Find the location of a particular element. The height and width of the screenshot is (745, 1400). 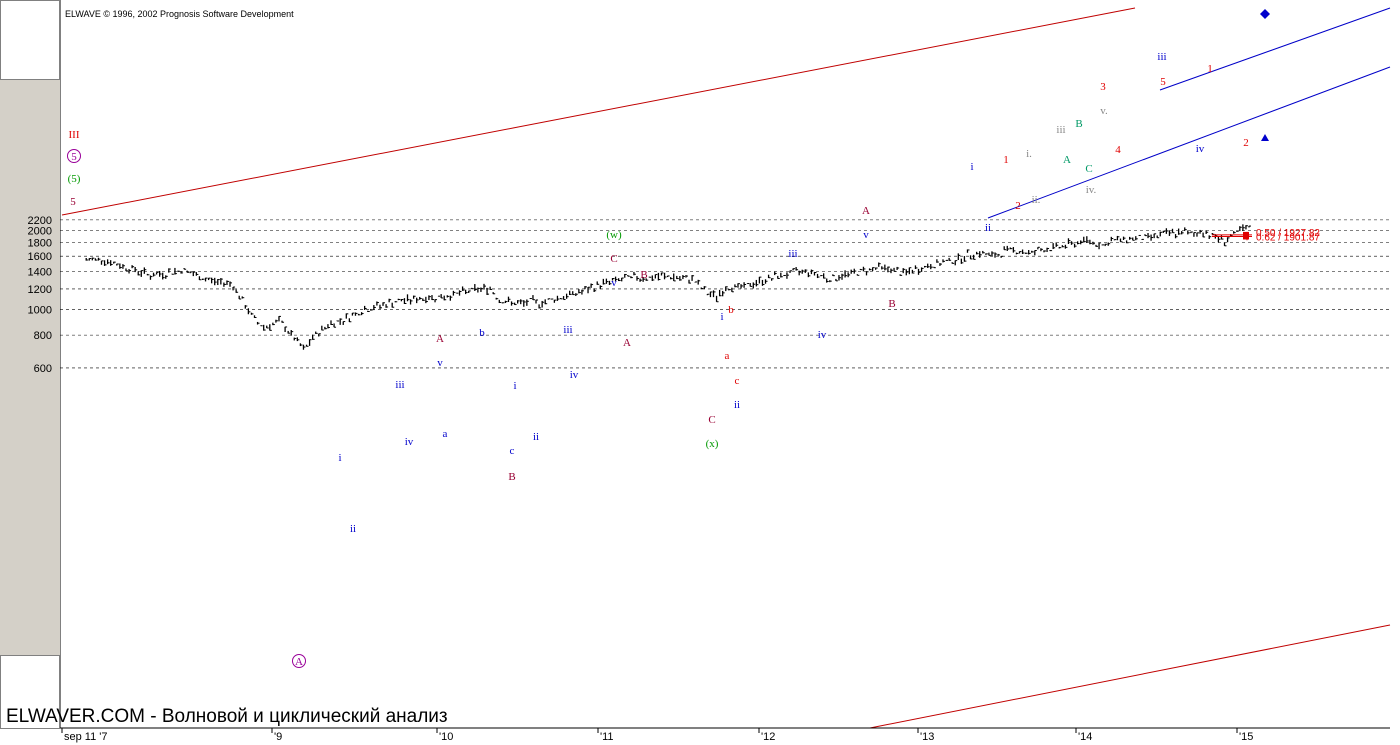

y-tick-label: 1600 is located at coordinates (40, 257).